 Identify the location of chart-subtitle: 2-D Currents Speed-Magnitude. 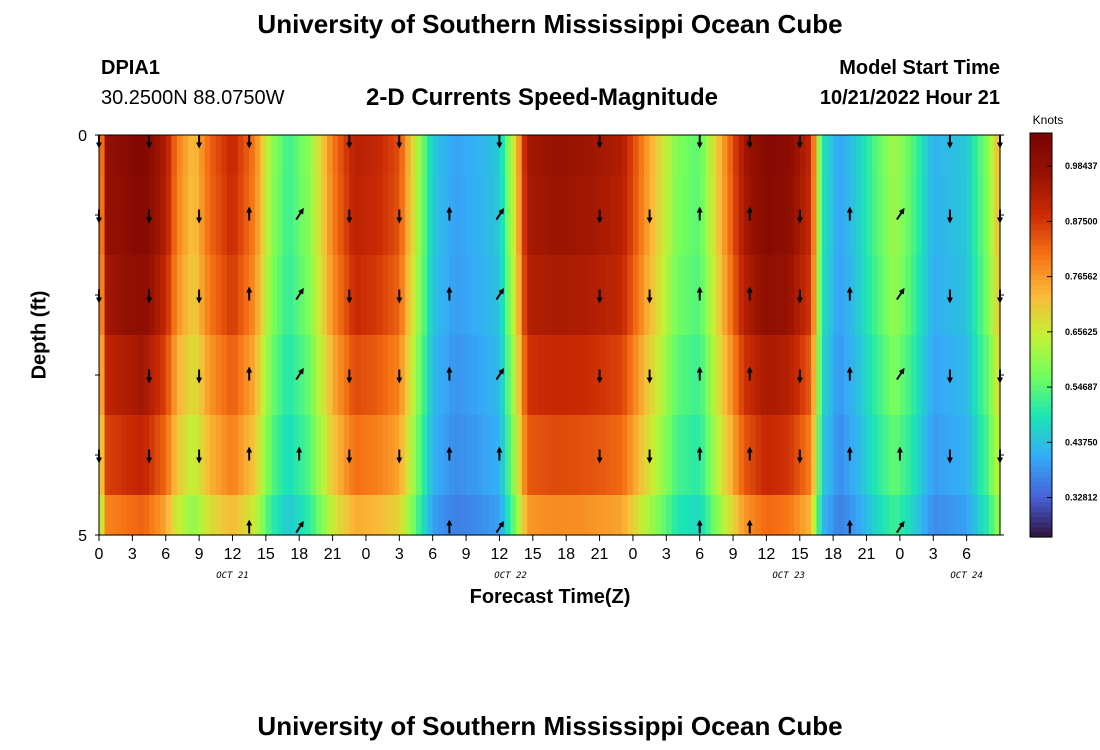
(542, 97).